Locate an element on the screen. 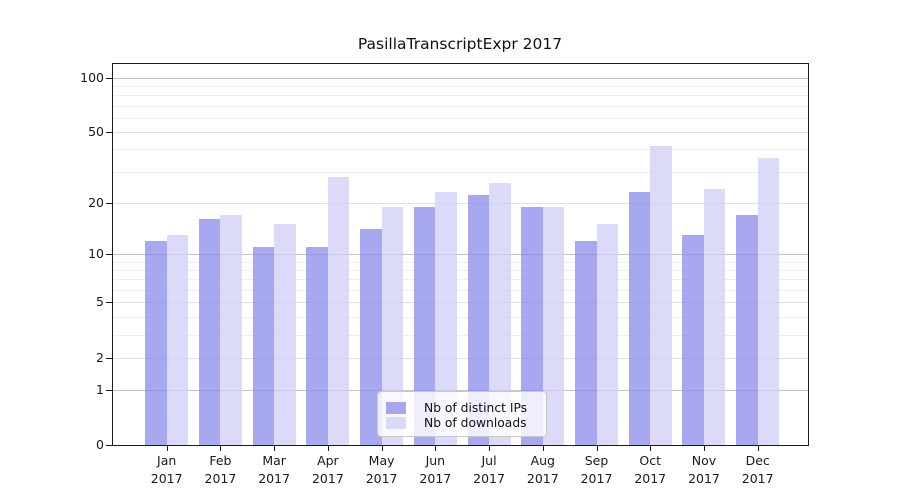  x-tick-month: Oct is located at coordinates (650, 460).